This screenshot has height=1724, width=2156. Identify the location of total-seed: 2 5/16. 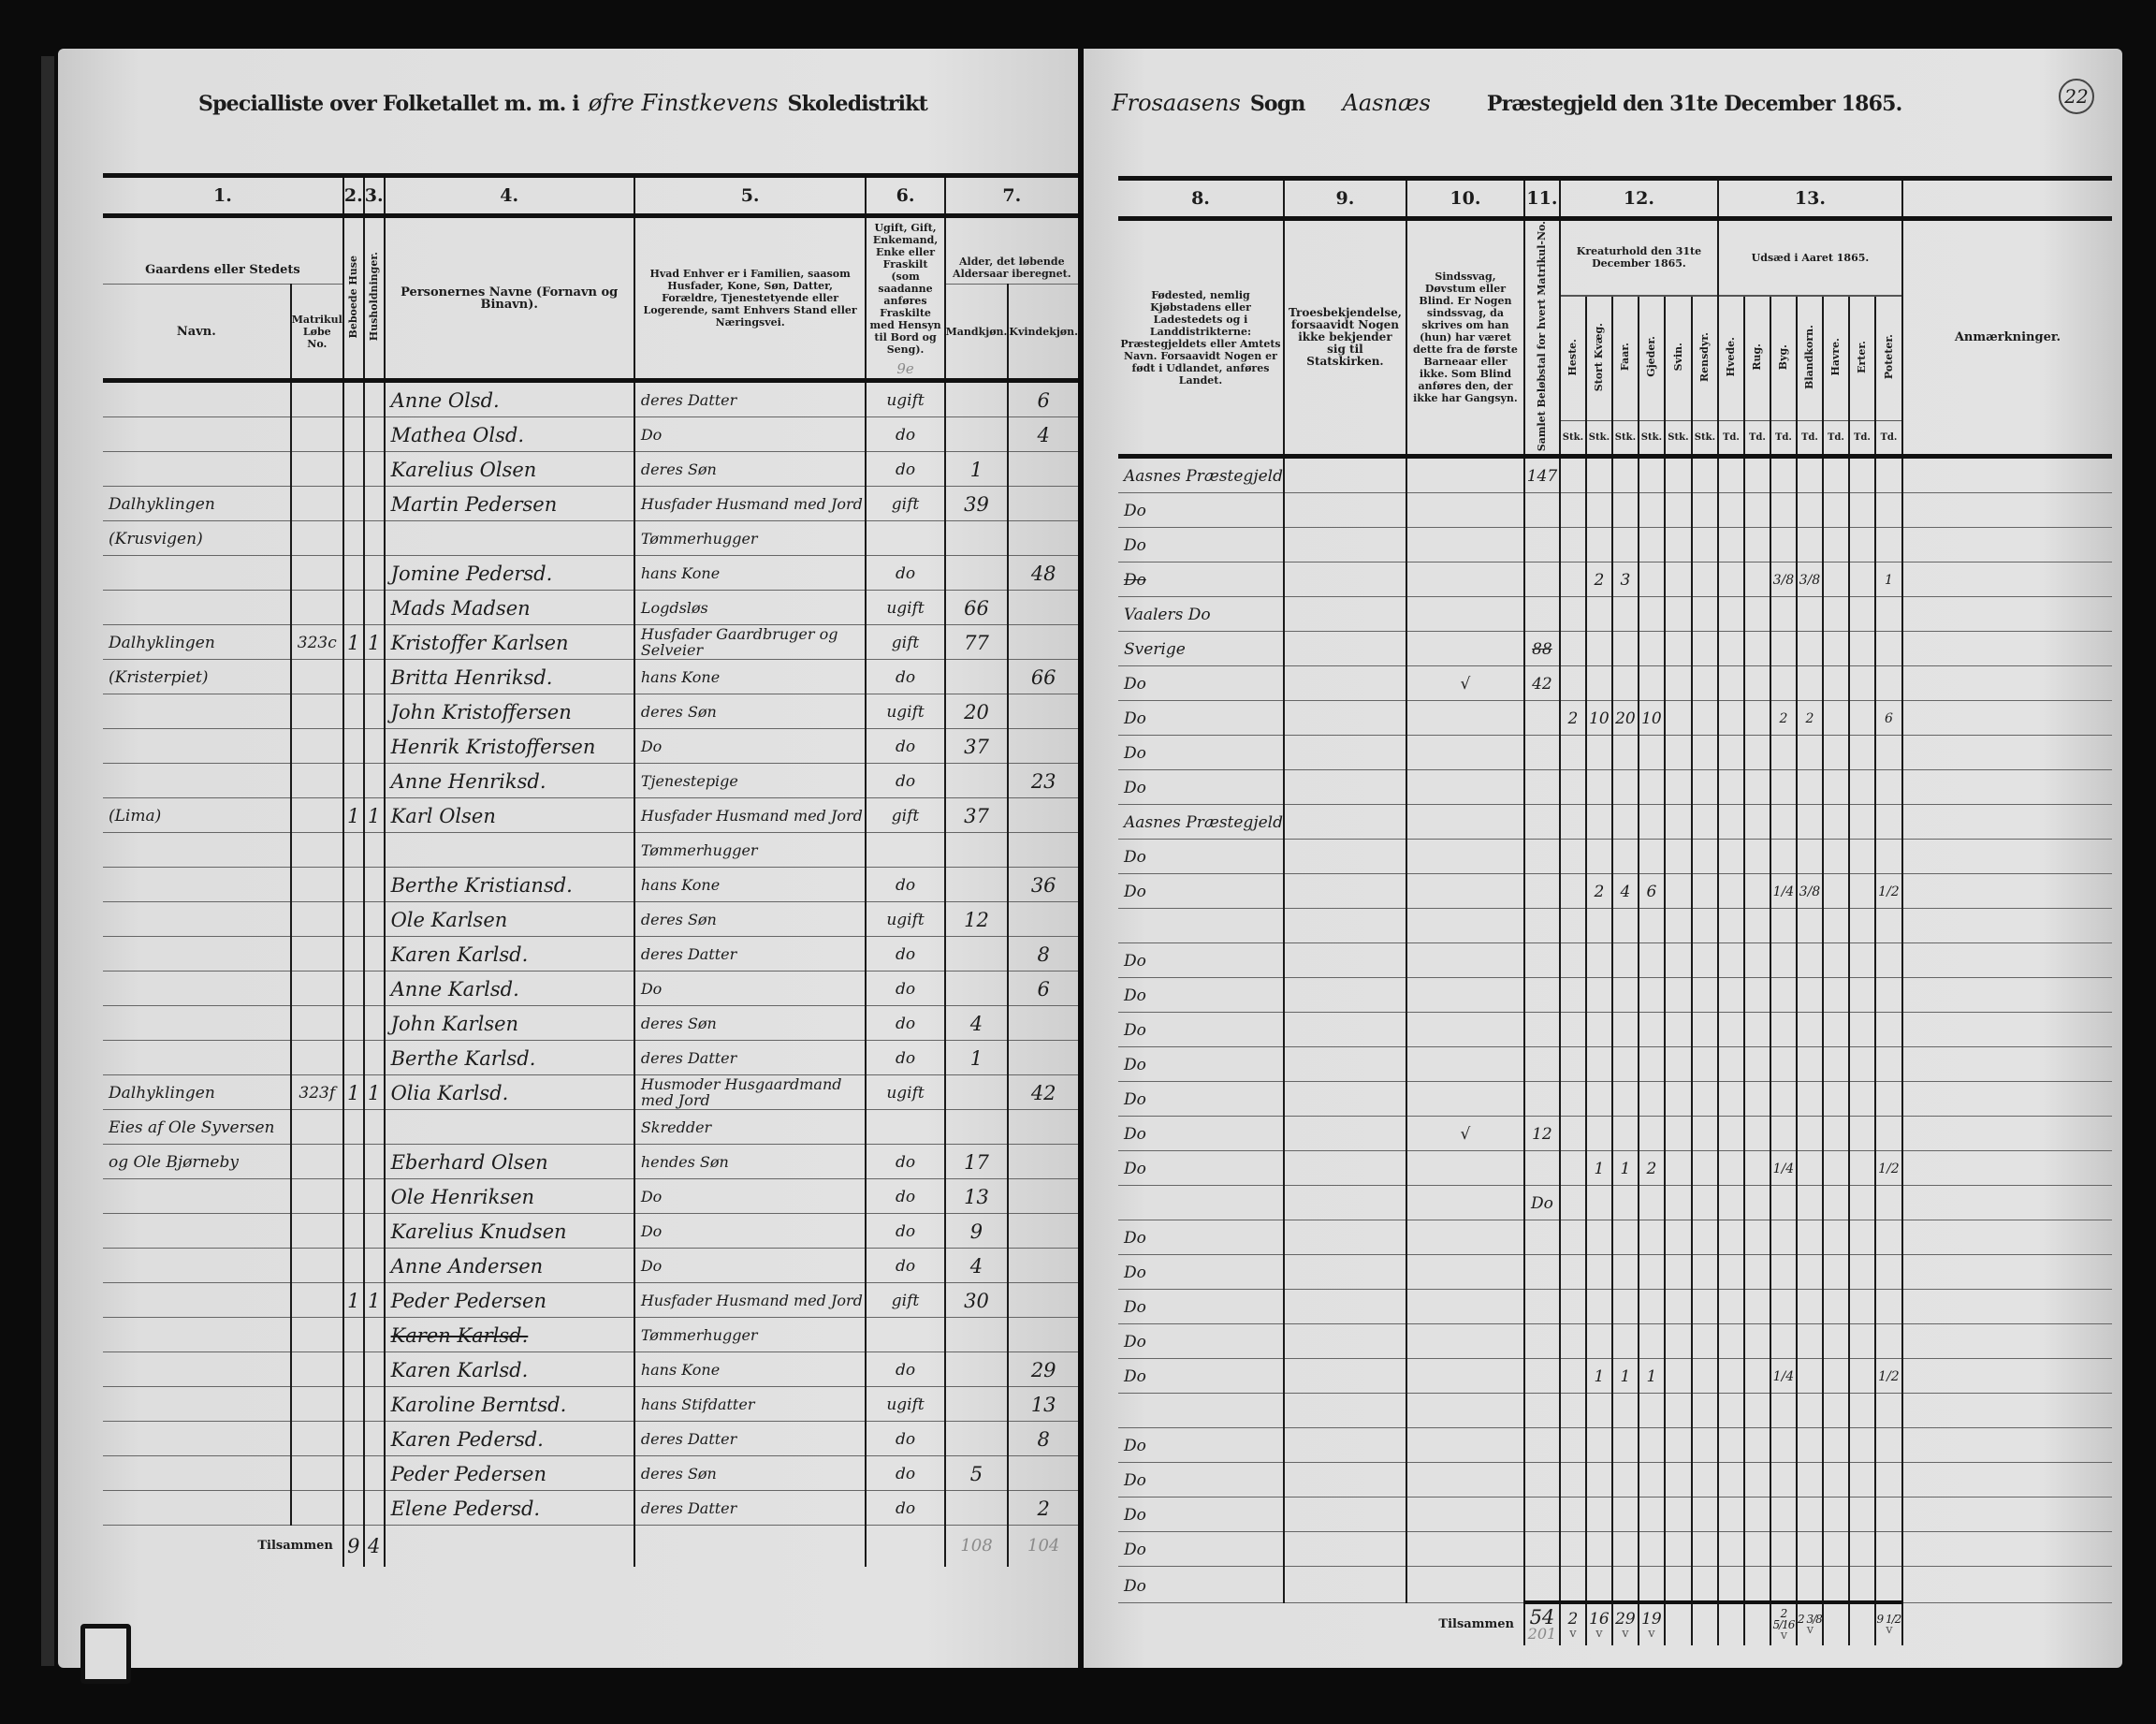
(1783, 1619).